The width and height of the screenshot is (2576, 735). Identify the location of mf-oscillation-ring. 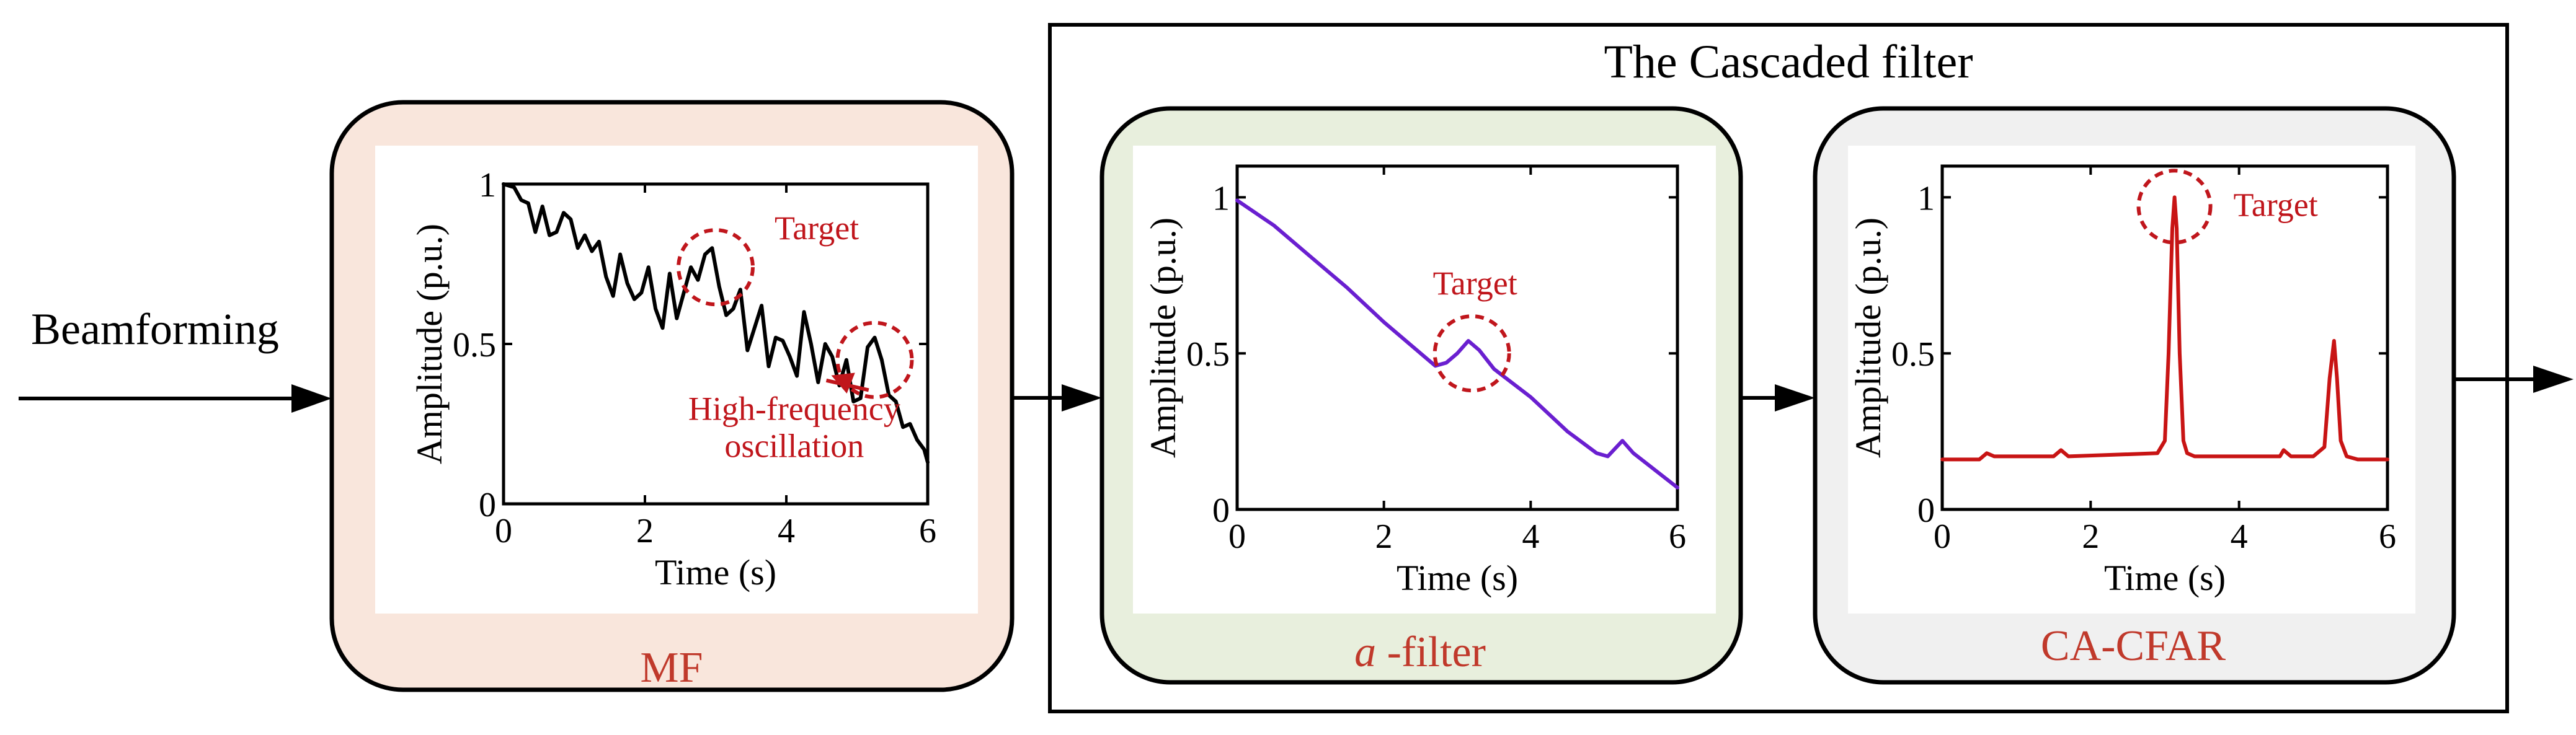
(874, 360).